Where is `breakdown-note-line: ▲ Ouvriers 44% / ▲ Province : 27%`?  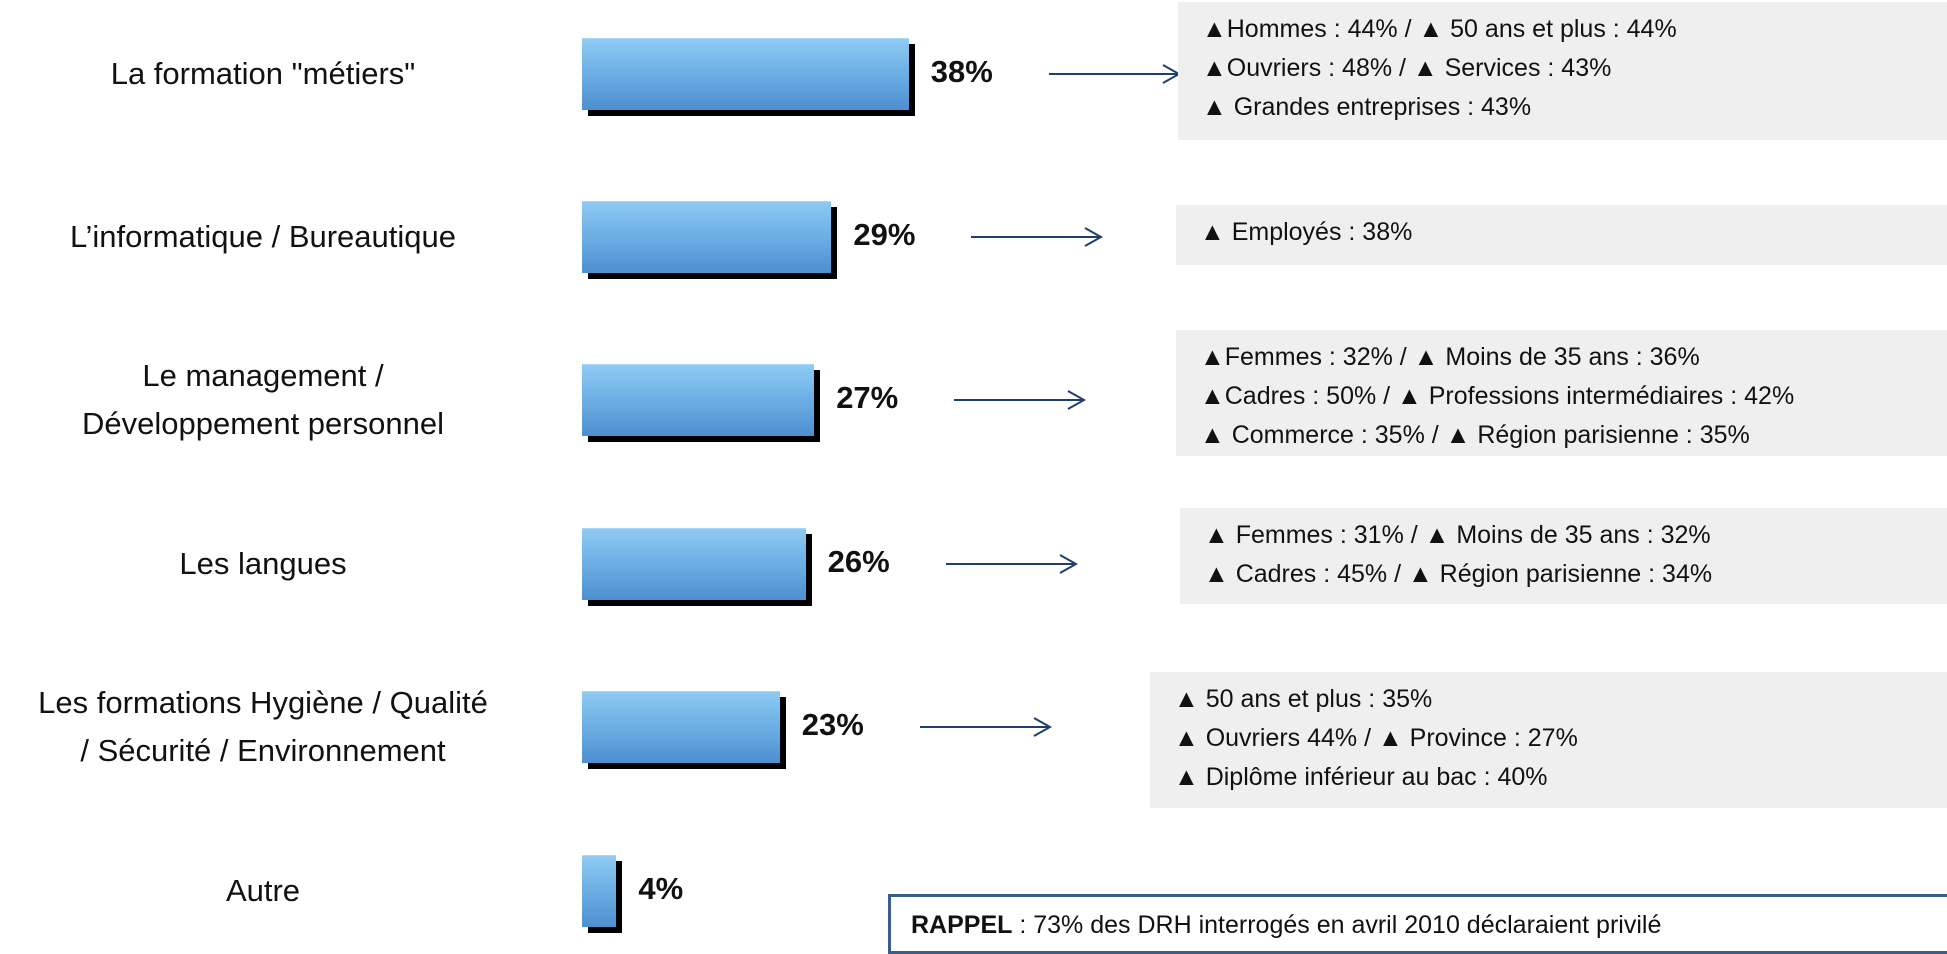
breakdown-note-line: ▲ Ouvriers 44% / ▲ Province : 27% is located at coordinates (1376, 738).